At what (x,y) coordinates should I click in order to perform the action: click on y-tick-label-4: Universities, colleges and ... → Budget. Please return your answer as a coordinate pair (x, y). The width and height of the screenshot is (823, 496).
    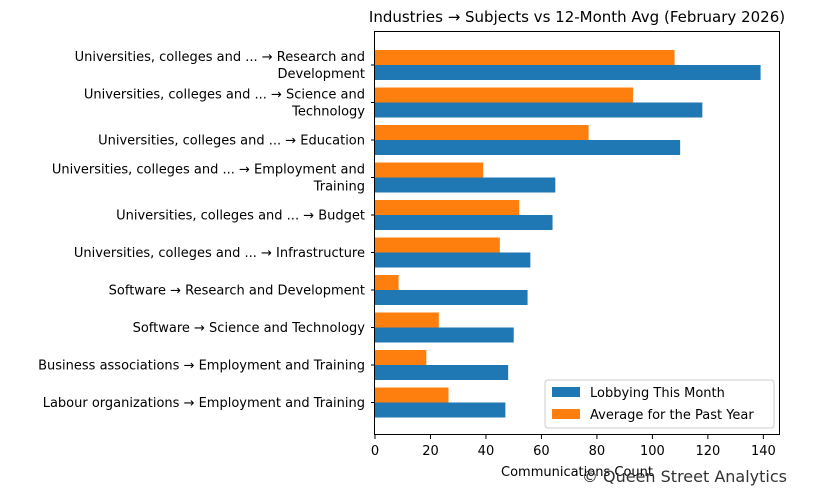
    Looking at the image, I should click on (240, 216).